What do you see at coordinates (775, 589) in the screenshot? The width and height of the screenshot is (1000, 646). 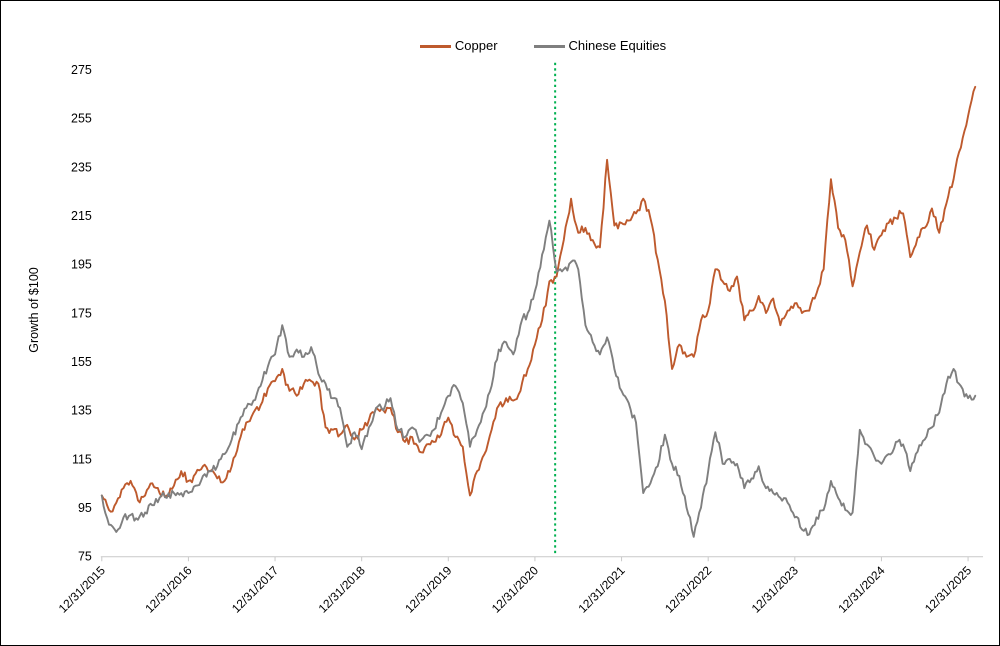 I see `x-tick-label: 12/31/2023` at bounding box center [775, 589].